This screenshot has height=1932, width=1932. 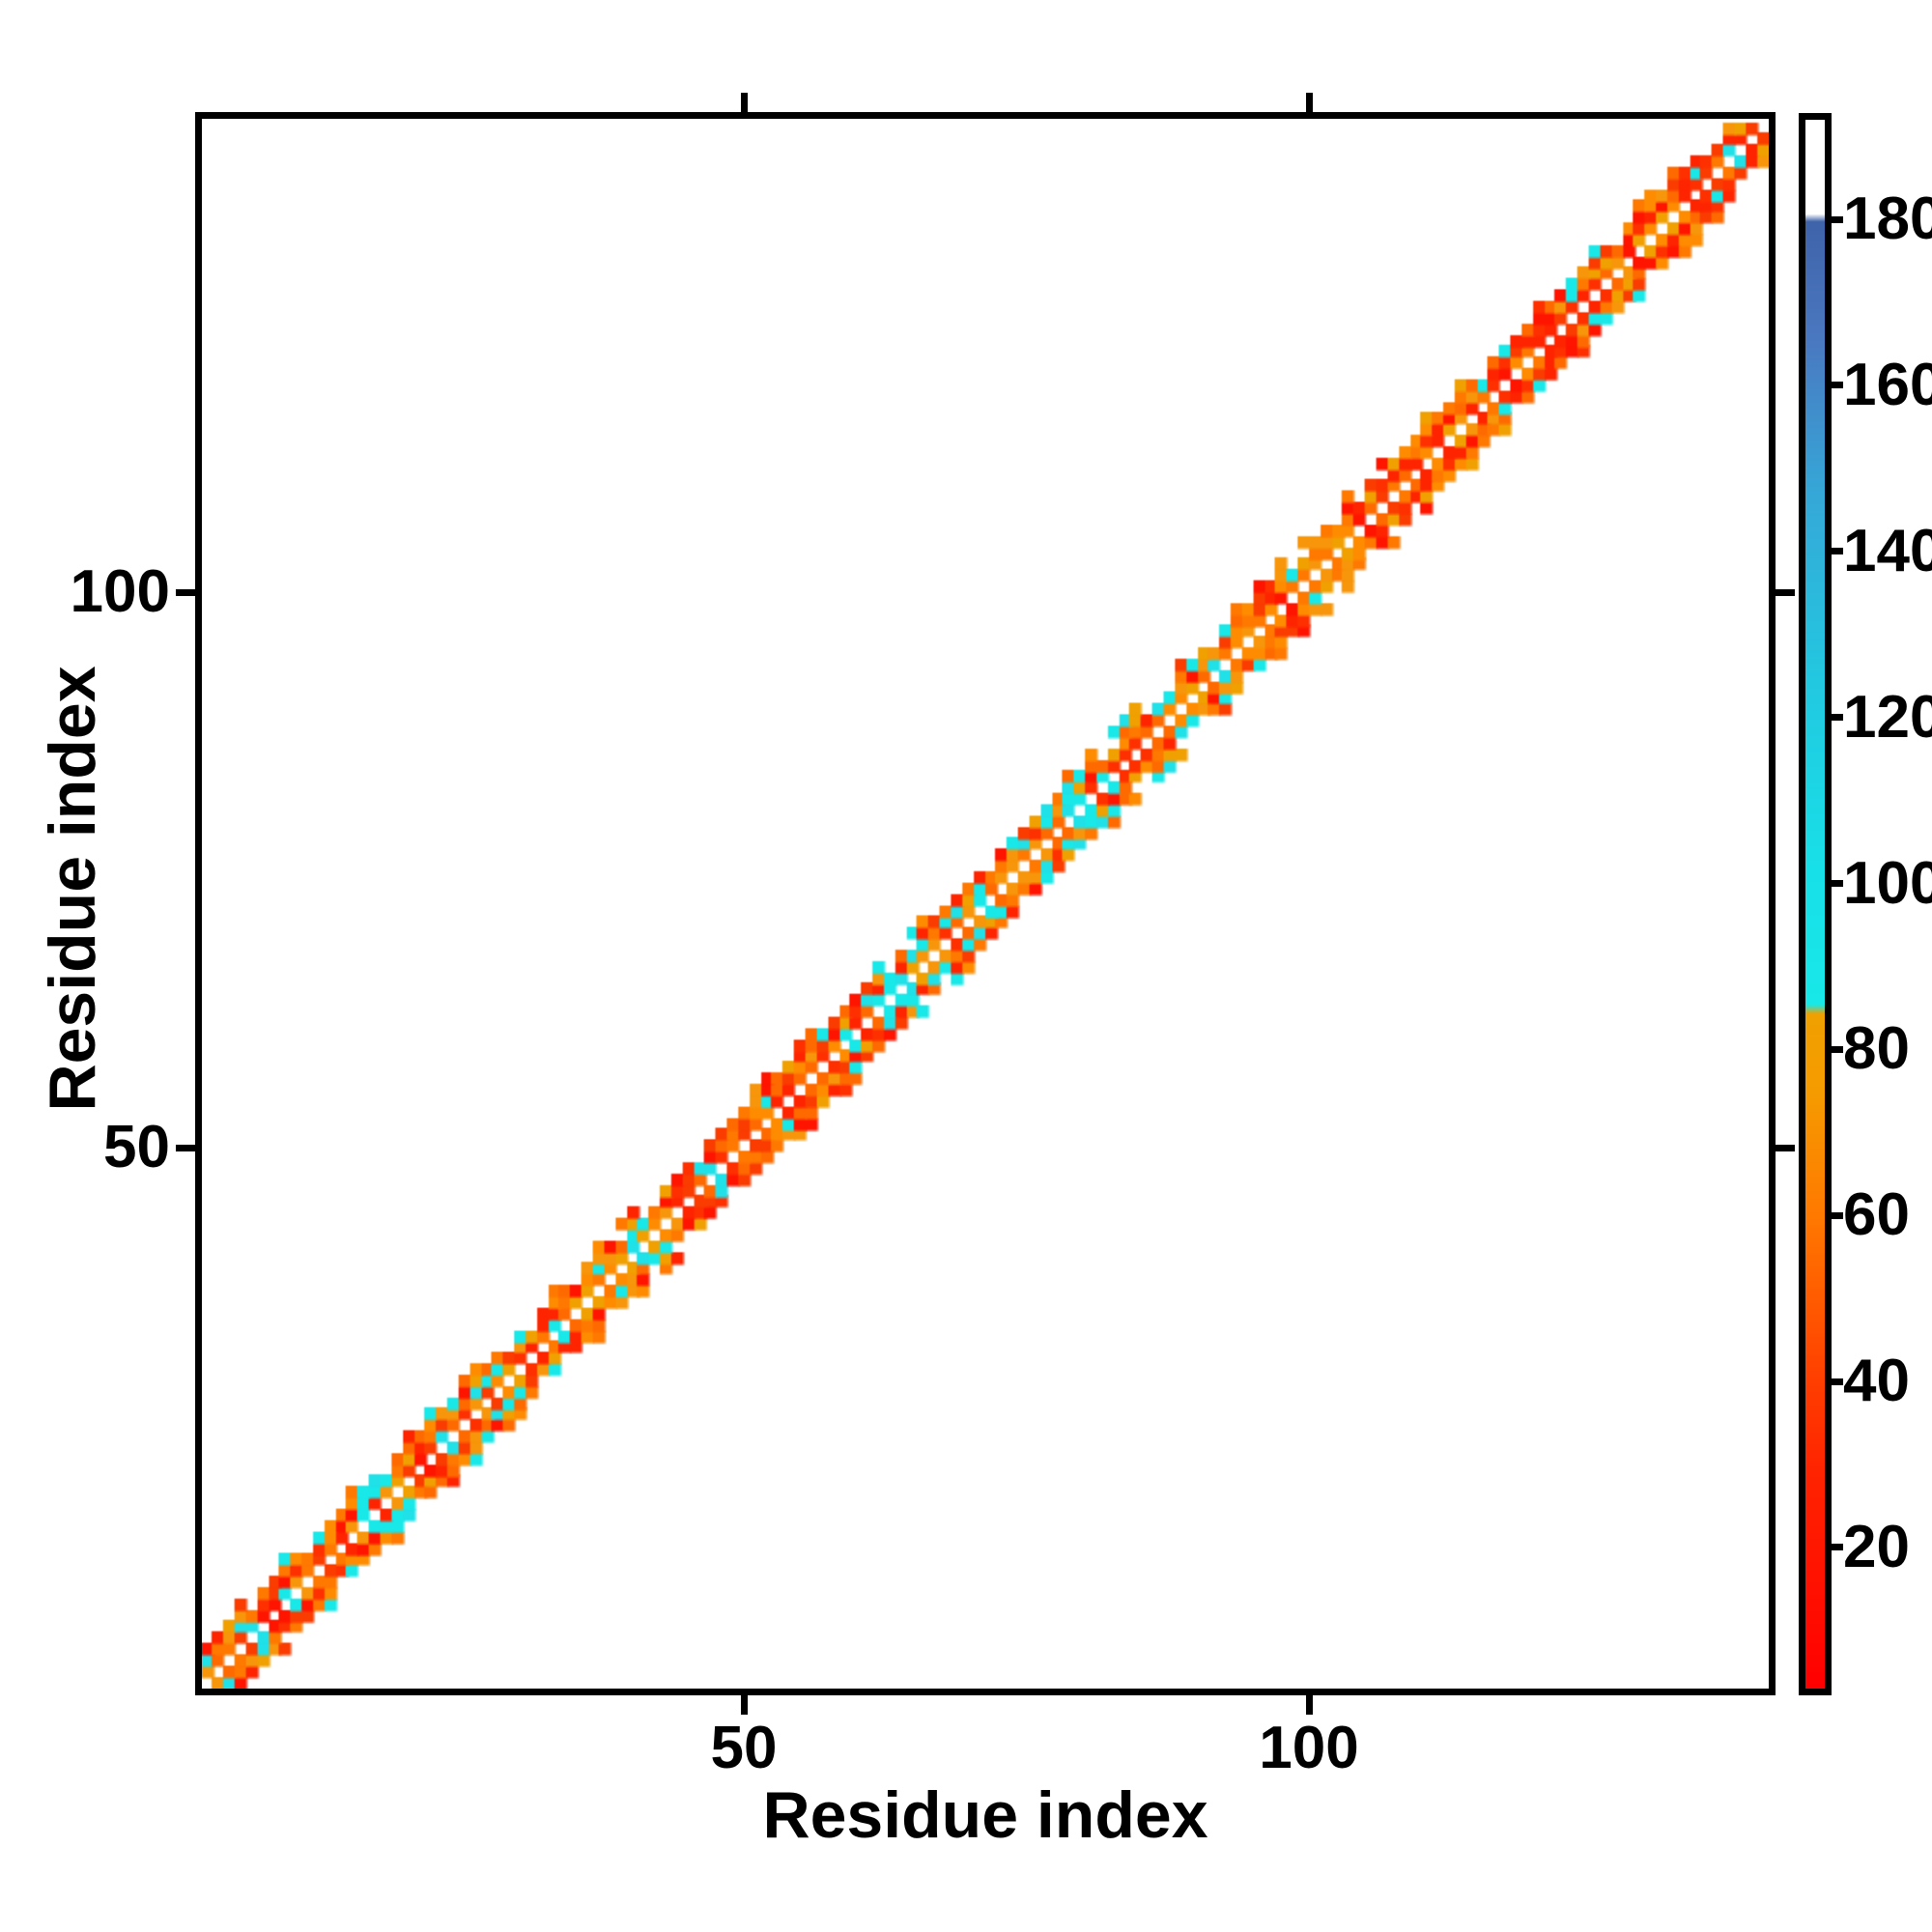 I want to click on y-axis-ticklabel-100: 100, so click(x=120, y=591).